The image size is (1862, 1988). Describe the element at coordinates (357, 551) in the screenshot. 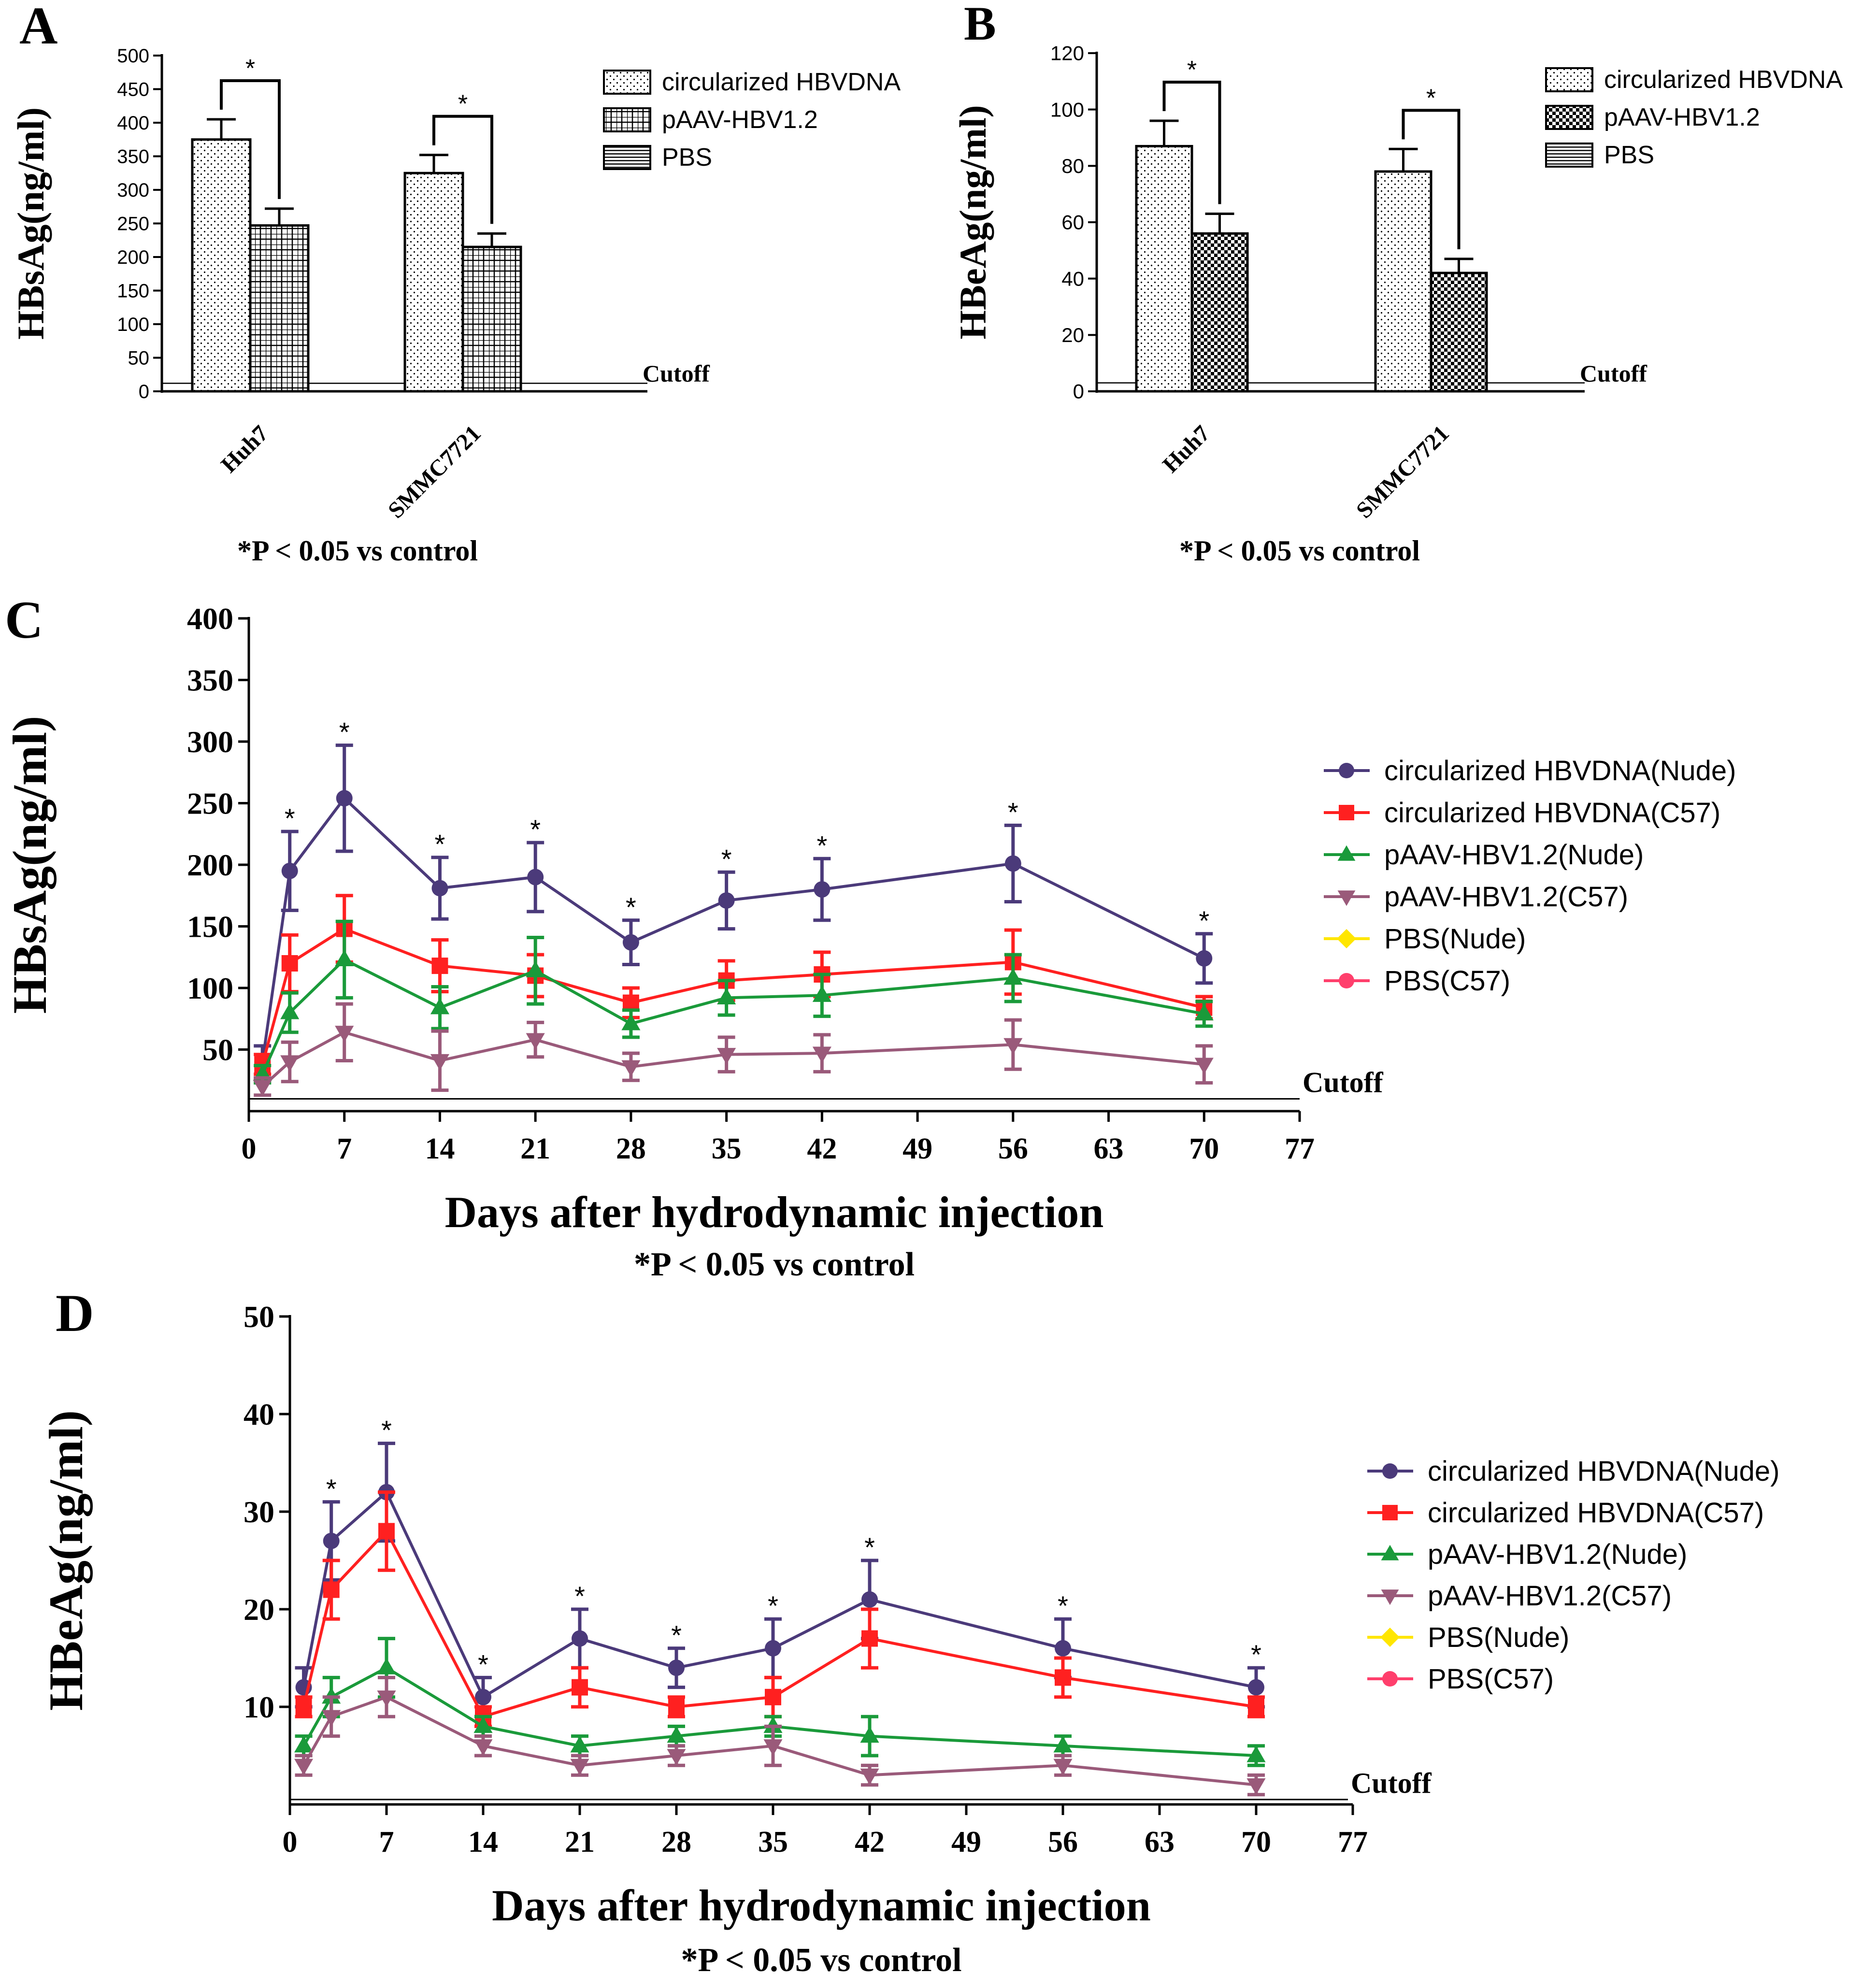

I see `significance-note: *P < 0.05 vs control` at that location.